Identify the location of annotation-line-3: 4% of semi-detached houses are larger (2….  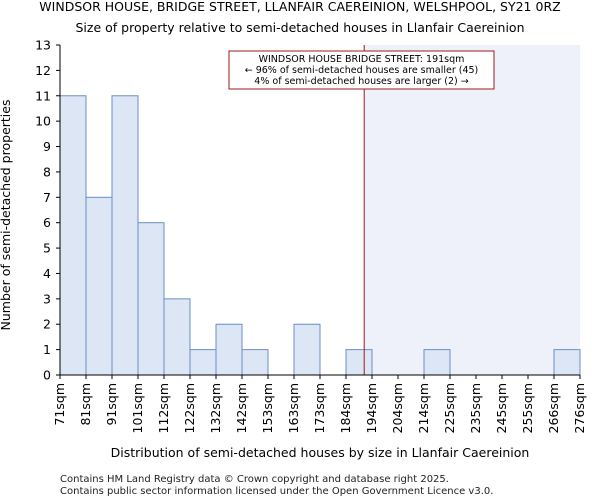
(361, 81).